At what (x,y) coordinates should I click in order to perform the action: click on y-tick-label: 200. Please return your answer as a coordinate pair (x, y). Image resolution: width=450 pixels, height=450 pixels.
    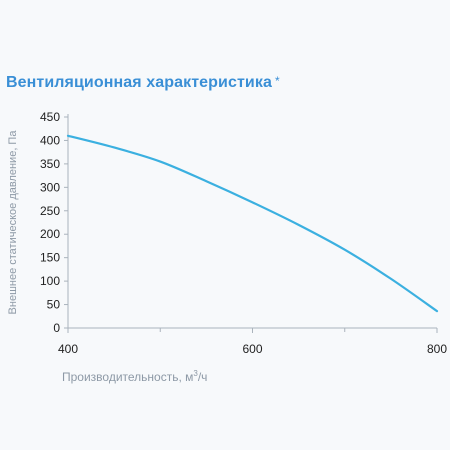
    Looking at the image, I should click on (50, 234).